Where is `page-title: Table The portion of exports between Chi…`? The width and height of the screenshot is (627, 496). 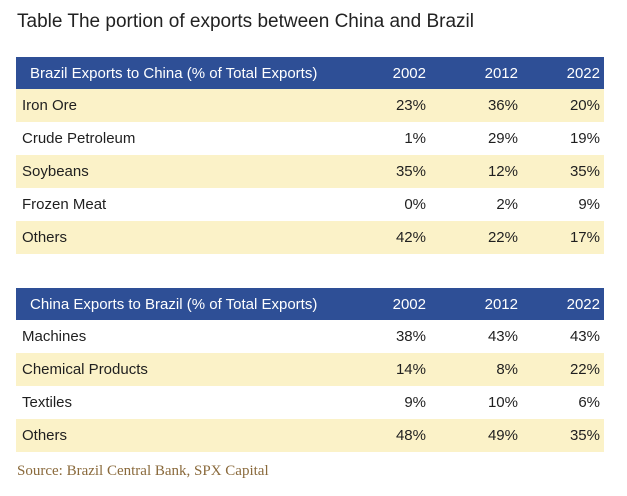
page-title: Table The portion of exports between Chi… is located at coordinates (245, 21).